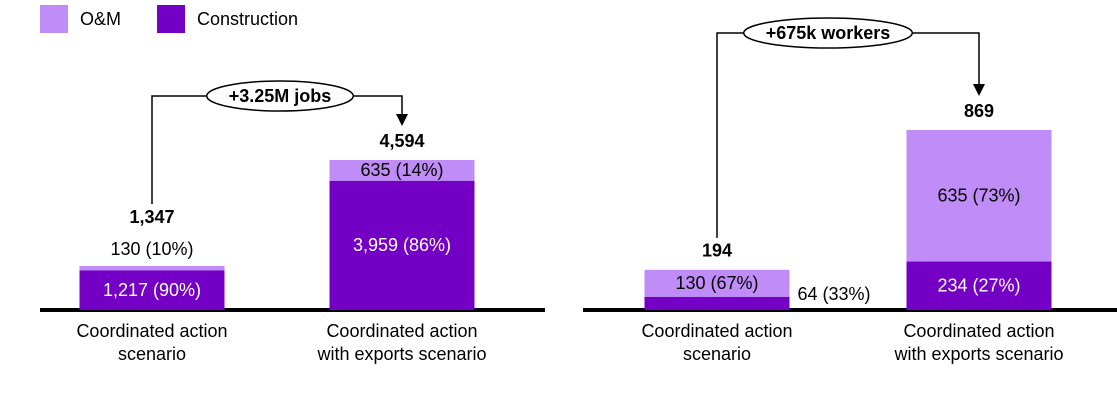  What do you see at coordinates (717, 251) in the screenshot?
I see `total-label: 194` at bounding box center [717, 251].